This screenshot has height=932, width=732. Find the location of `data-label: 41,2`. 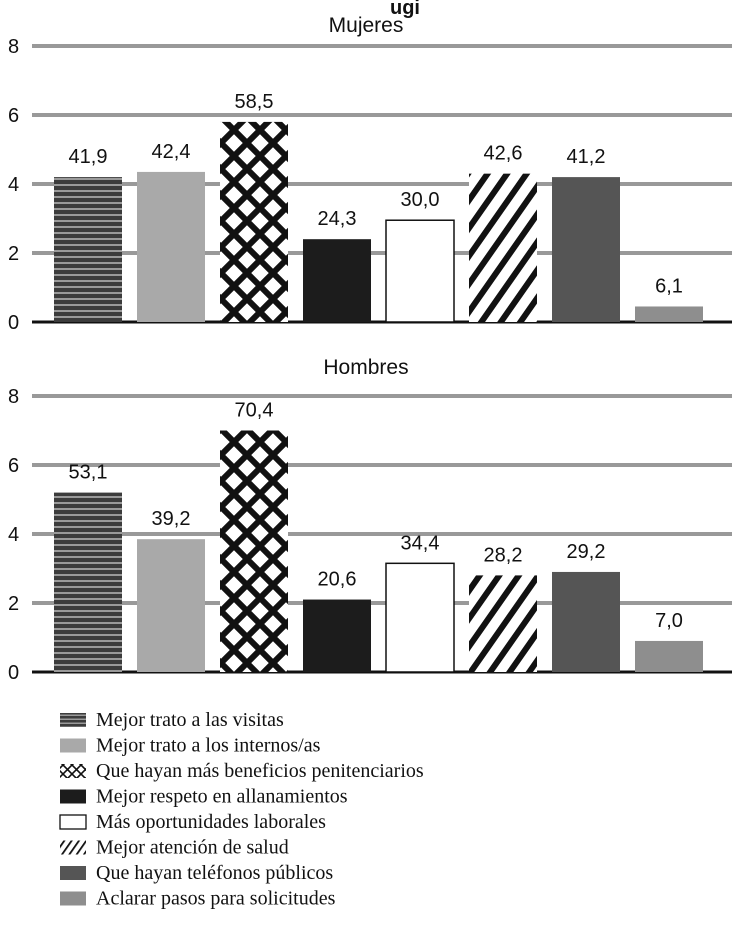

data-label: 41,2 is located at coordinates (586, 157).